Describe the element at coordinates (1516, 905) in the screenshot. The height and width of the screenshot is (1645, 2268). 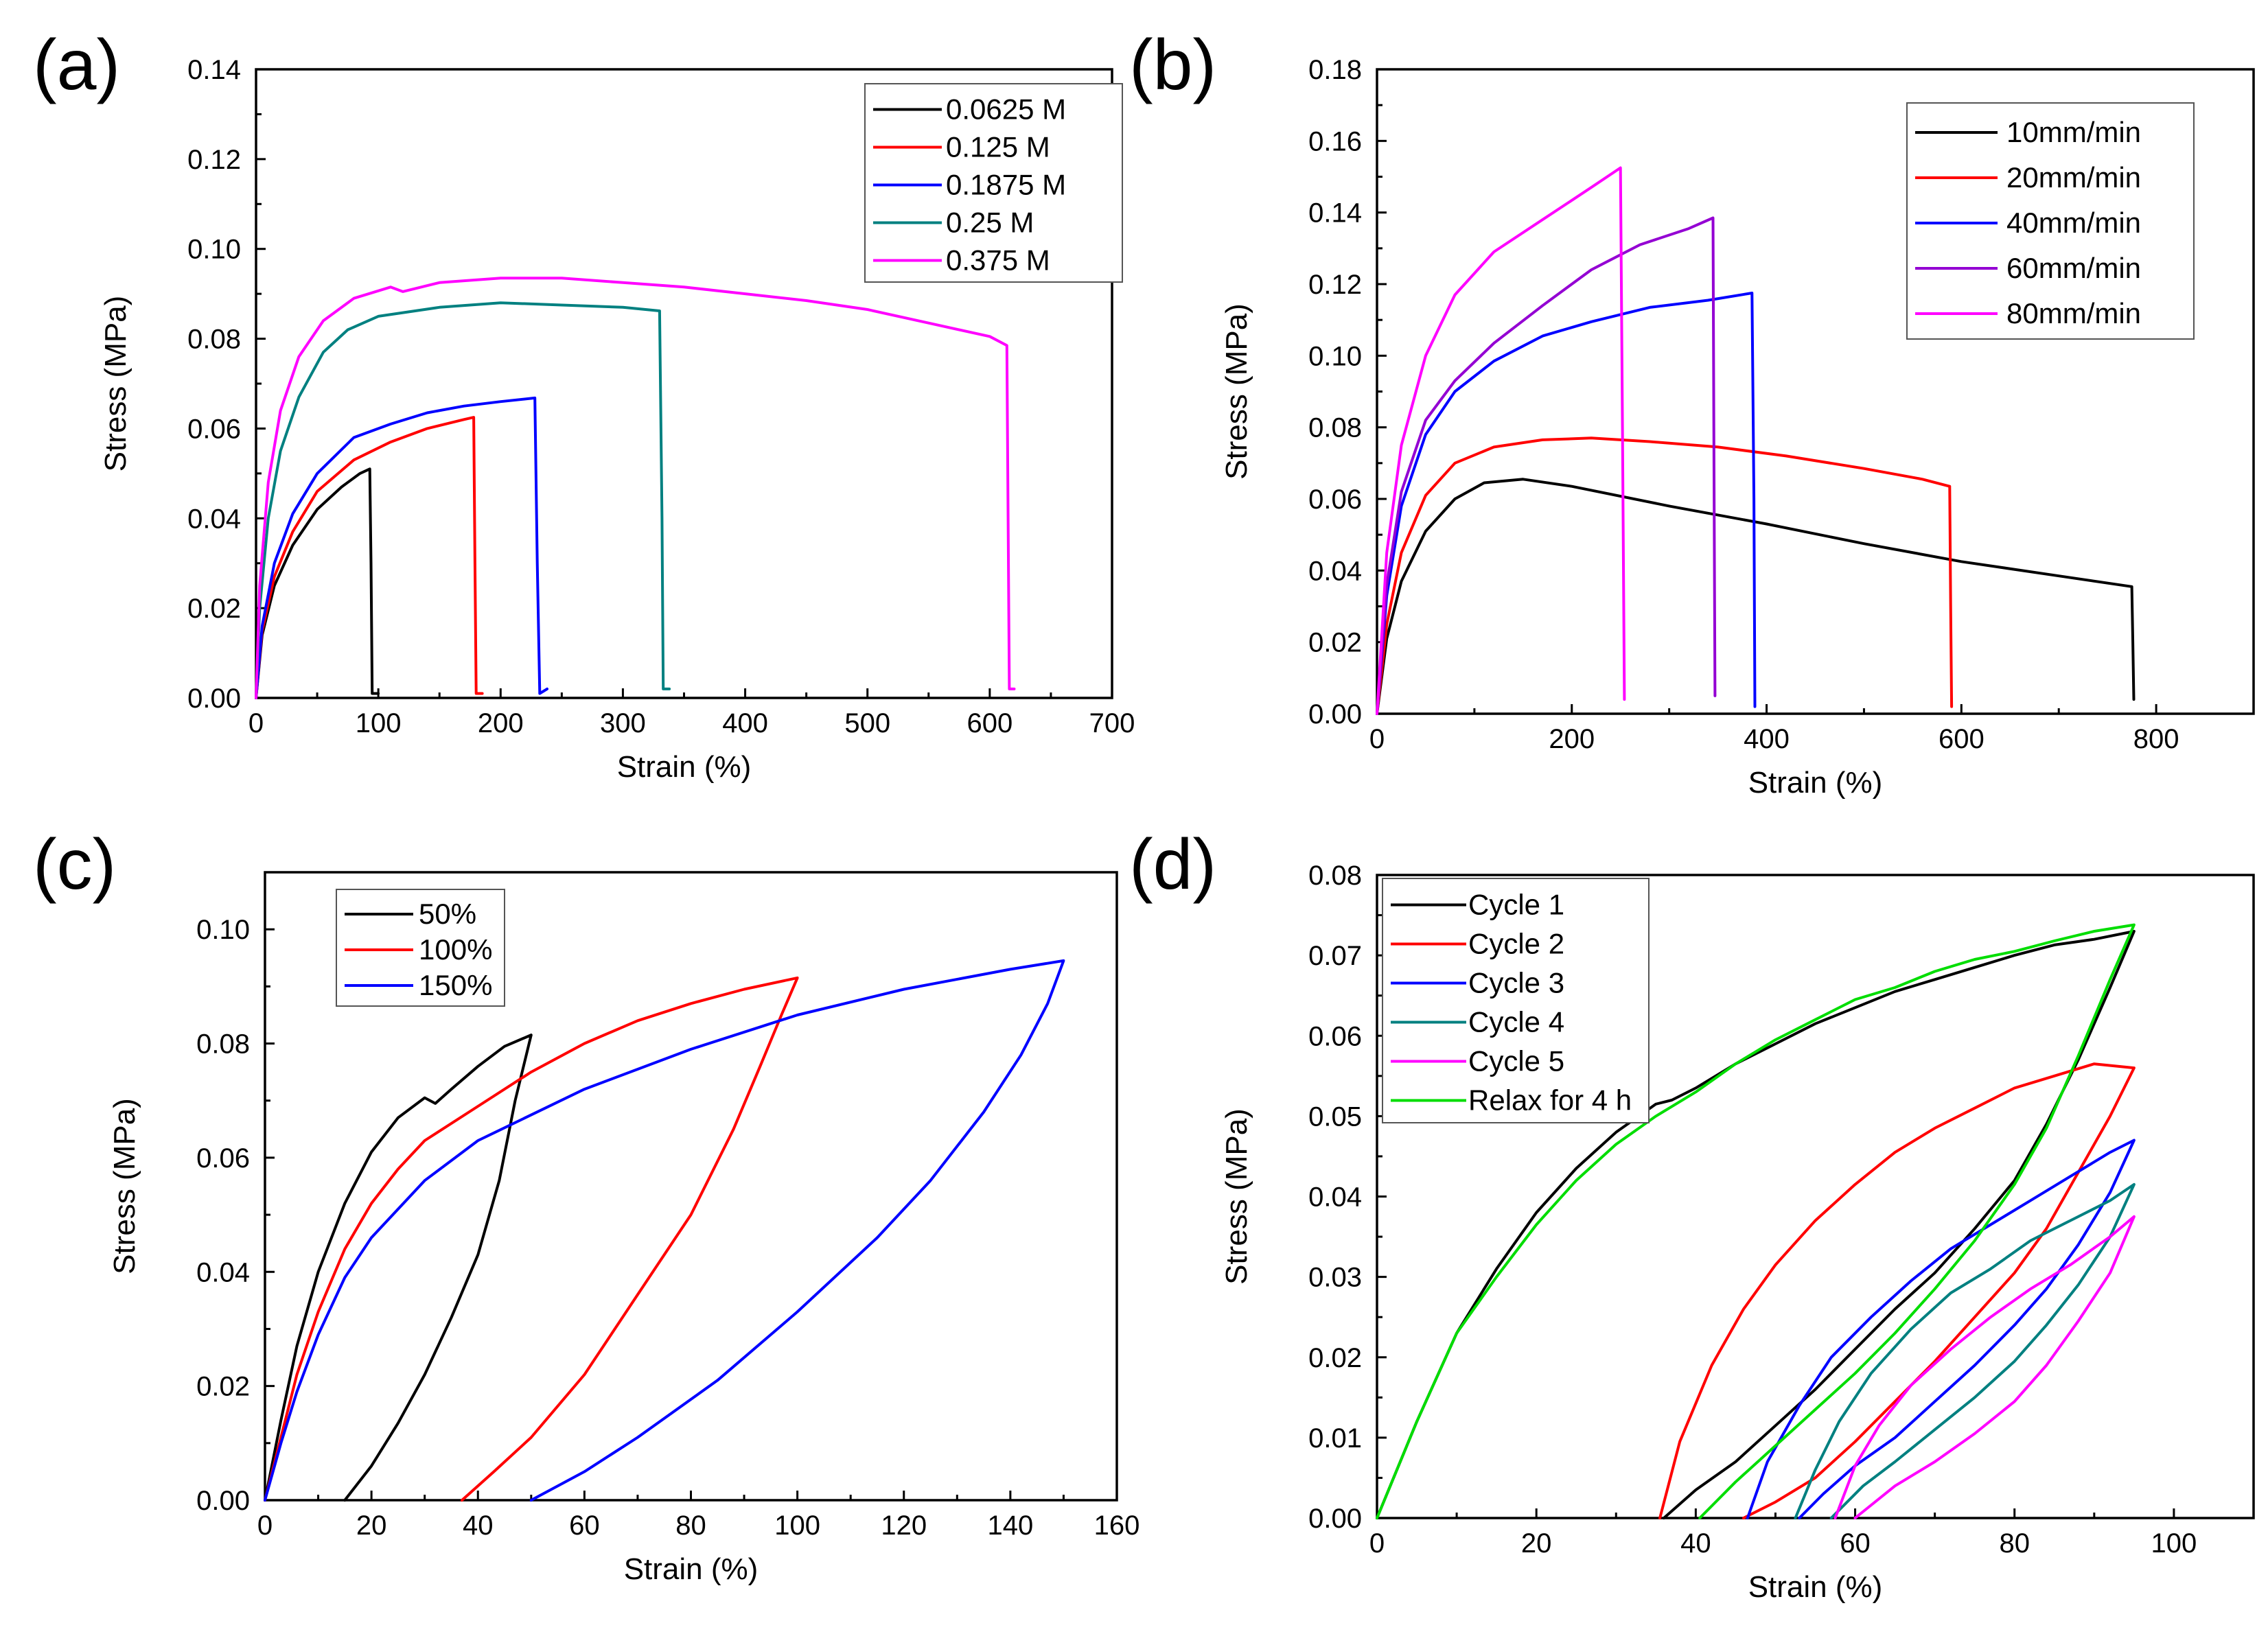
I see `legend-label: Cycle 1` at that location.